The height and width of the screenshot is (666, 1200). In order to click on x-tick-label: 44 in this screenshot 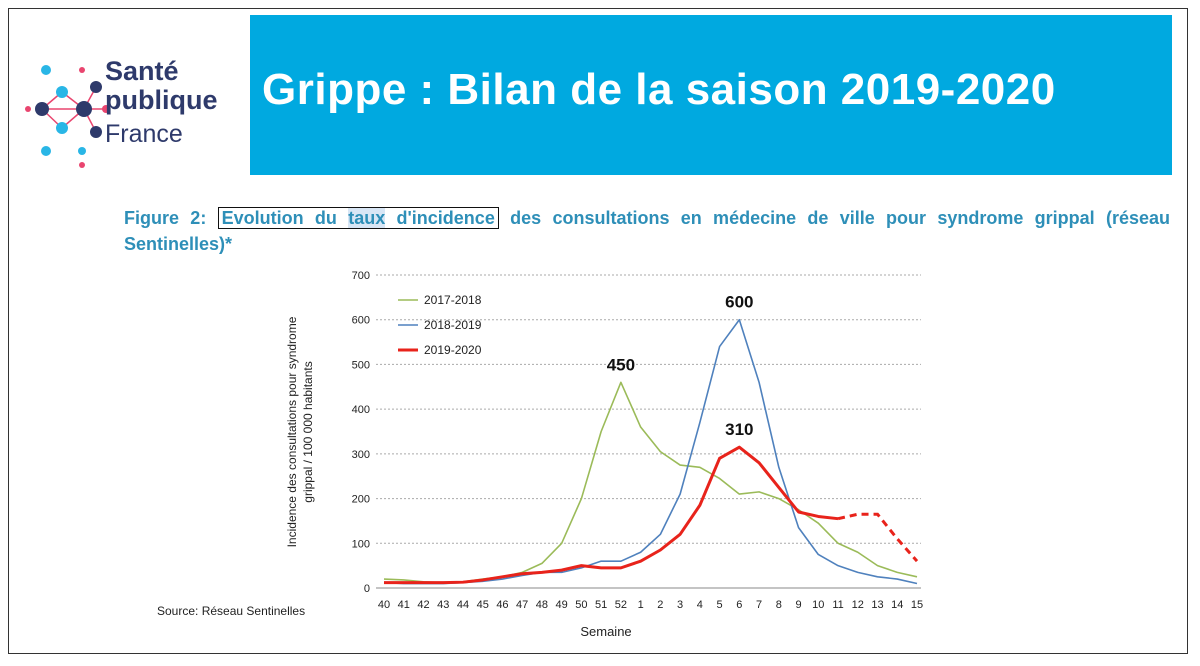, I will do `click(463, 605)`.